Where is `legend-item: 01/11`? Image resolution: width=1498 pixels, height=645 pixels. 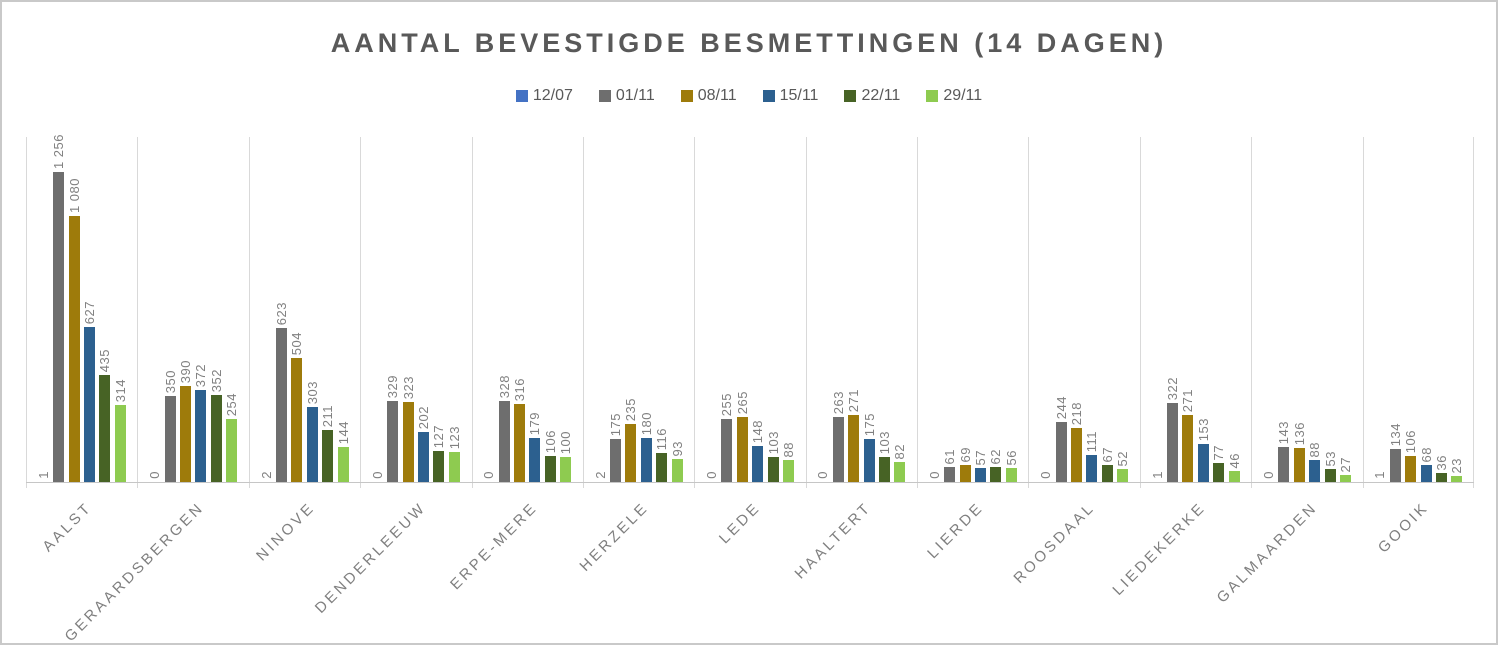 legend-item: 01/11 is located at coordinates (626, 96).